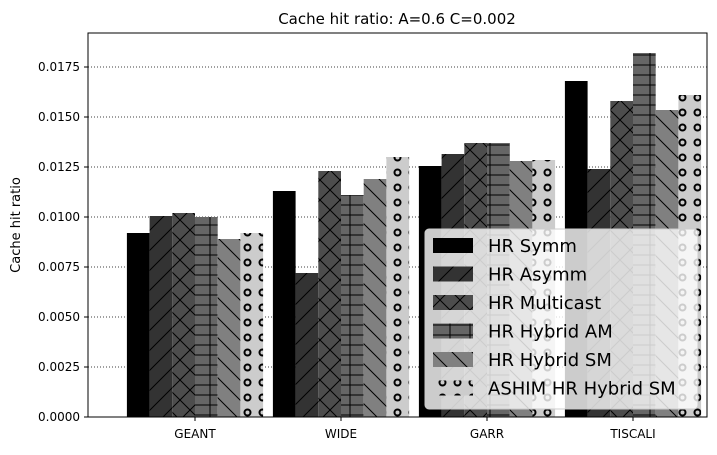 This screenshot has height=455, width=717. What do you see at coordinates (550, 332) in the screenshot?
I see `legend-label: HR Hybrid AM` at bounding box center [550, 332].